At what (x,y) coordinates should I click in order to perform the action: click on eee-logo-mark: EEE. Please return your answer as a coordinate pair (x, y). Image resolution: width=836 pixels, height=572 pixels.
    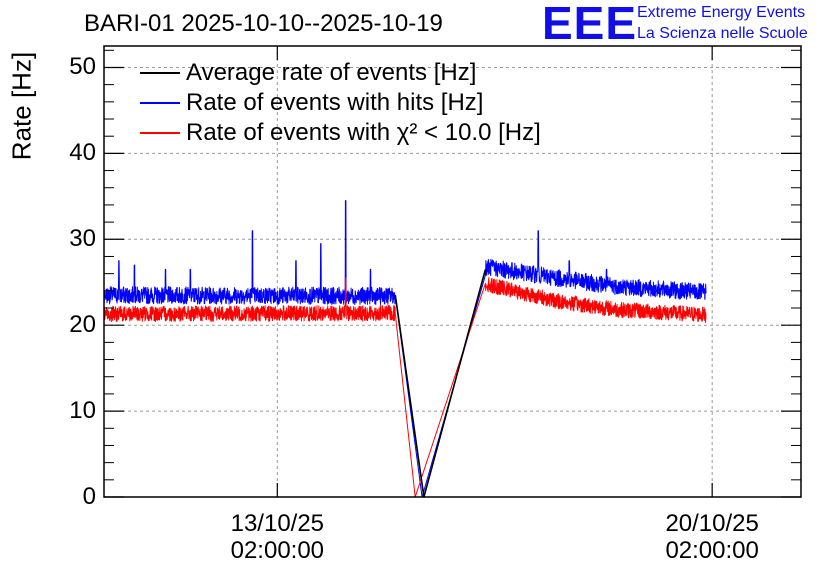
    Looking at the image, I should click on (590, 24).